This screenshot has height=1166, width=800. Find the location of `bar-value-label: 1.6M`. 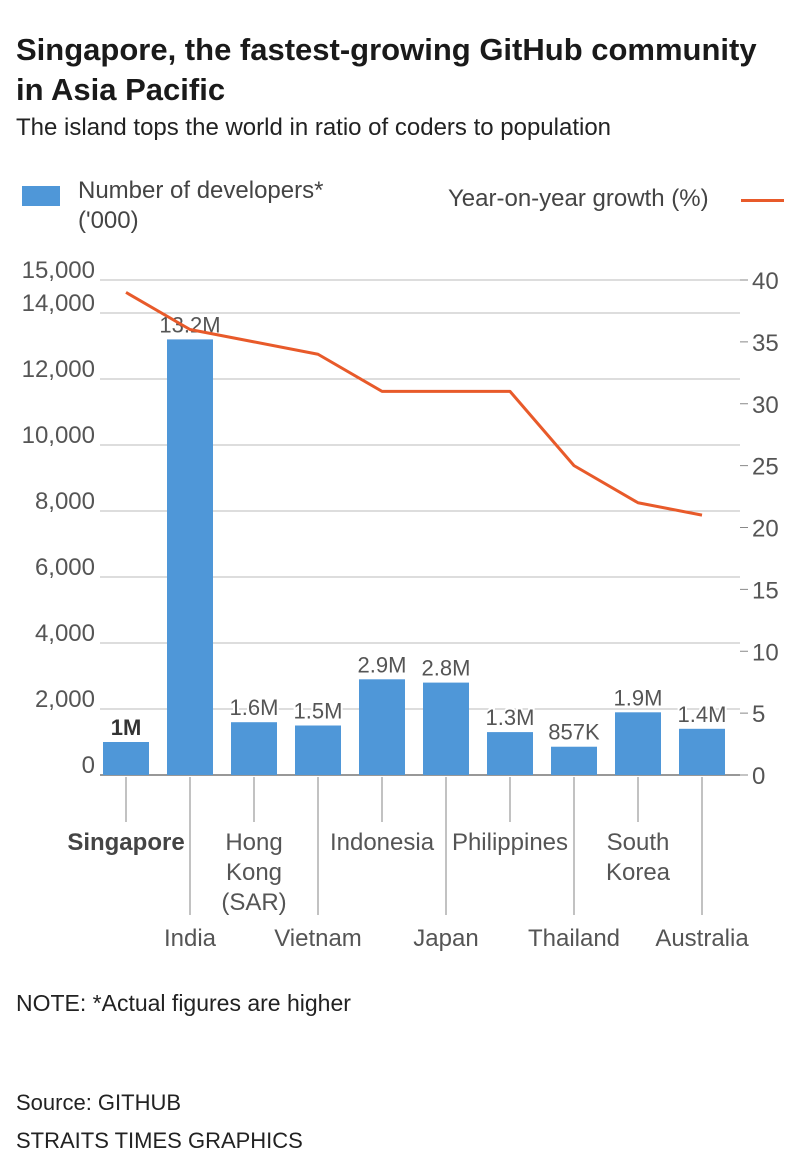

bar-value-label: 1.6M is located at coordinates (254, 707).